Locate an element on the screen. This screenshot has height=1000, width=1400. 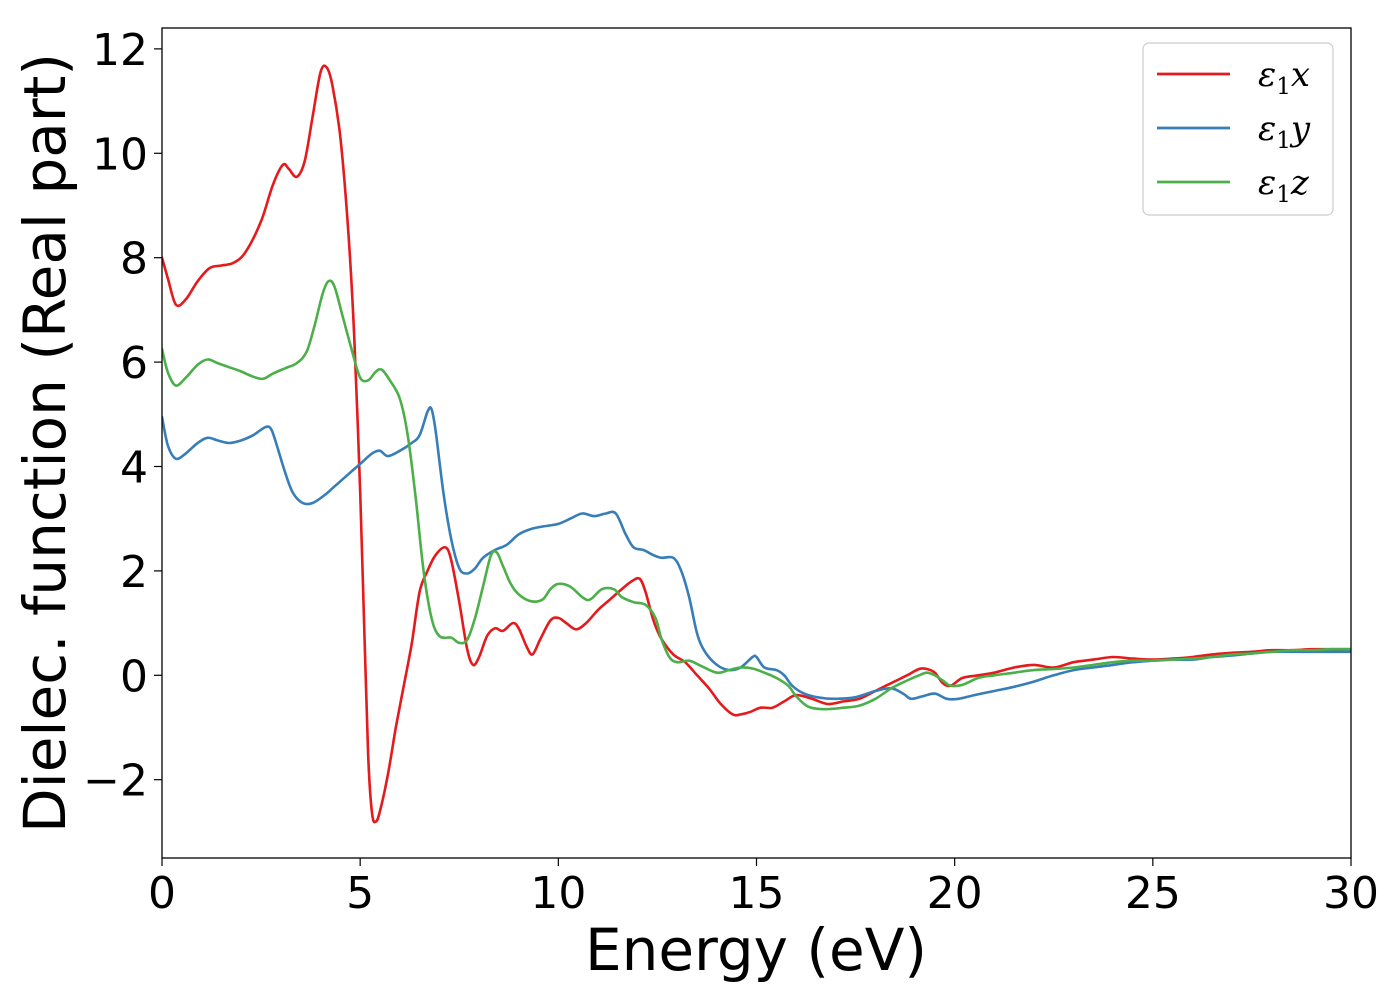
x-tick-label: 5 is located at coordinates (360, 893).